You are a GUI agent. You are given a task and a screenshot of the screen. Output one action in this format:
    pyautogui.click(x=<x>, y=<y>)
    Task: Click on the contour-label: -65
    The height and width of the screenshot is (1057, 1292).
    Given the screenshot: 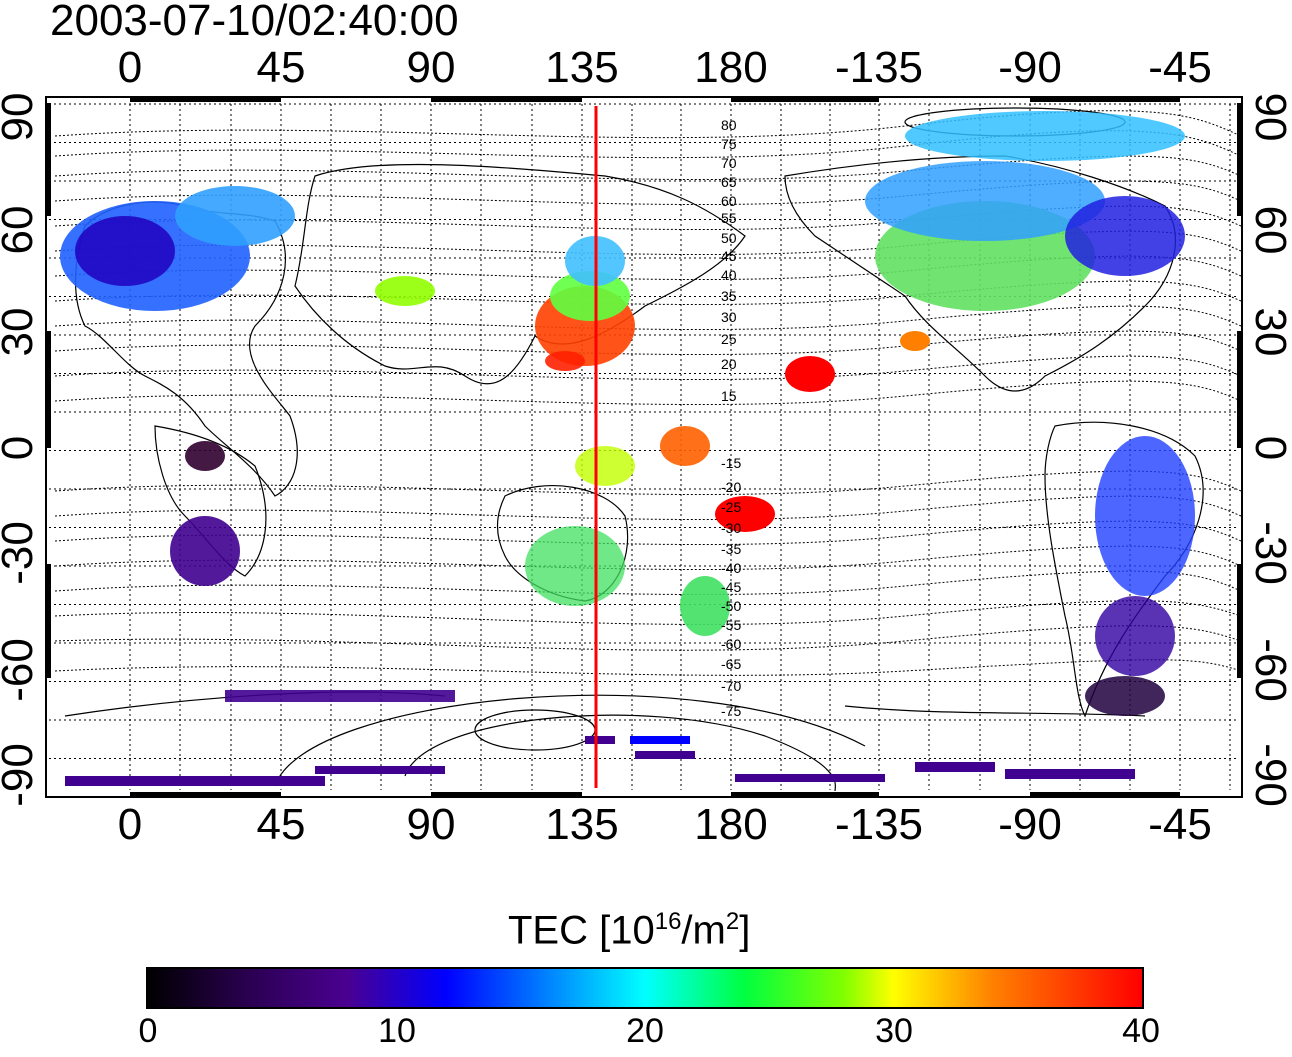 What is the action you would take?
    pyautogui.click(x=731, y=664)
    